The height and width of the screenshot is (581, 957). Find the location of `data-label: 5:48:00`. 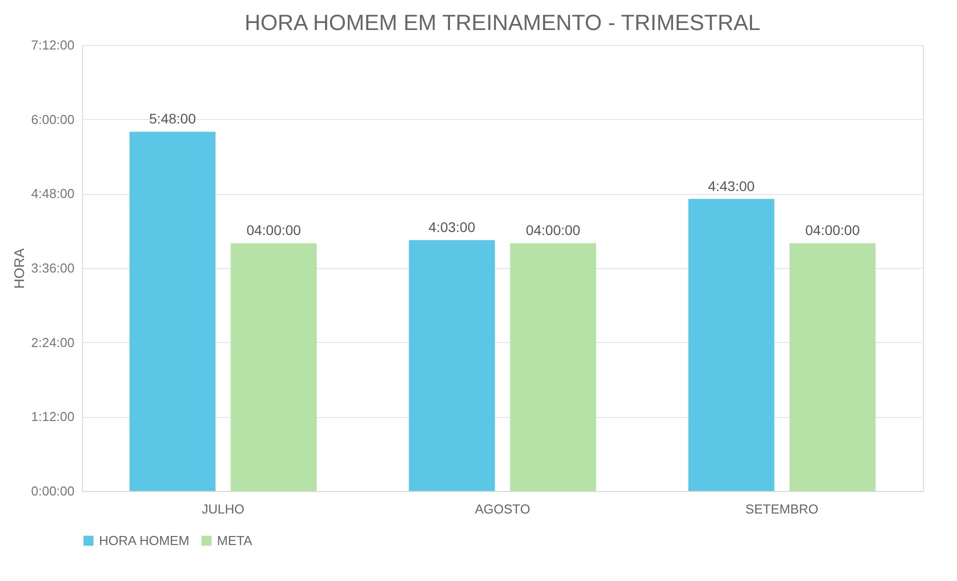

data-label: 5:48:00 is located at coordinates (172, 118).